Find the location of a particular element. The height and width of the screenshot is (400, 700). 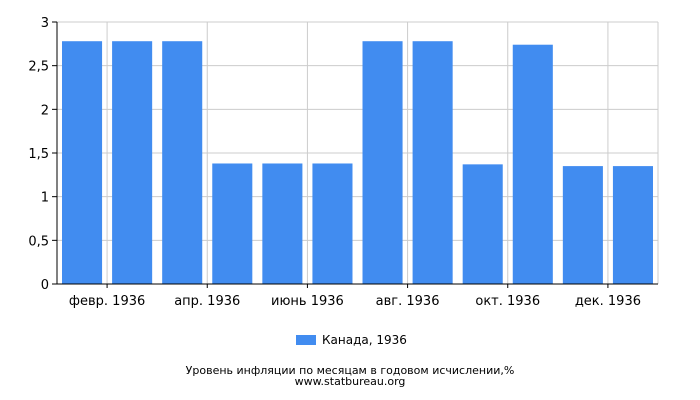

y-tick-label: 1 is located at coordinates (45, 198).